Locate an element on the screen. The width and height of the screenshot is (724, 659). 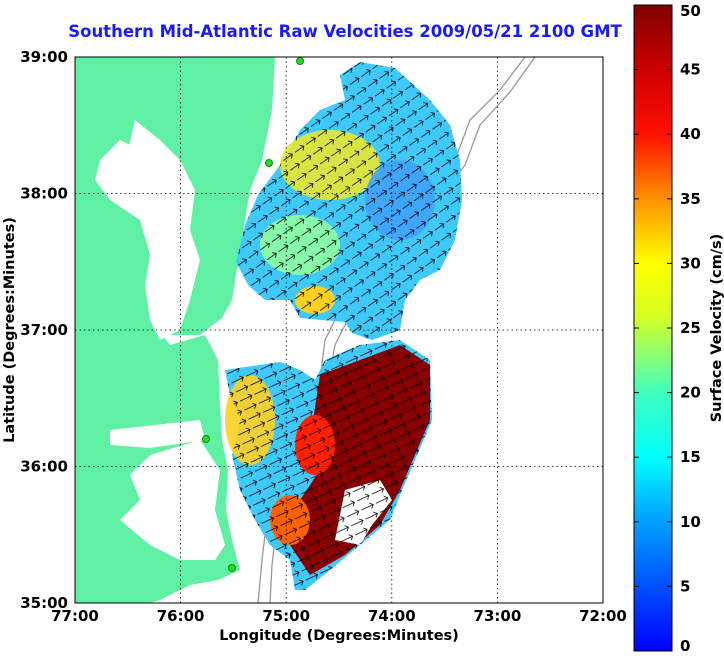
colorbar-tick-label: 35 is located at coordinates (690, 199).